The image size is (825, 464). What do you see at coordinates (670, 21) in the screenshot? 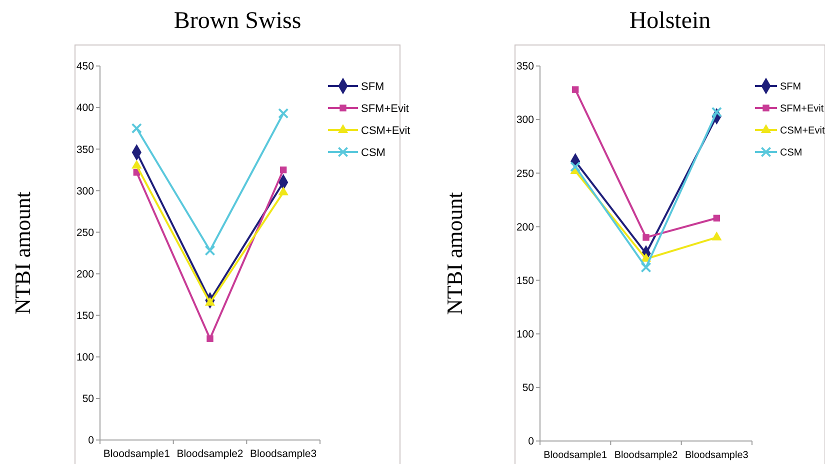
I see `chart-title: Holstein` at bounding box center [670, 21].